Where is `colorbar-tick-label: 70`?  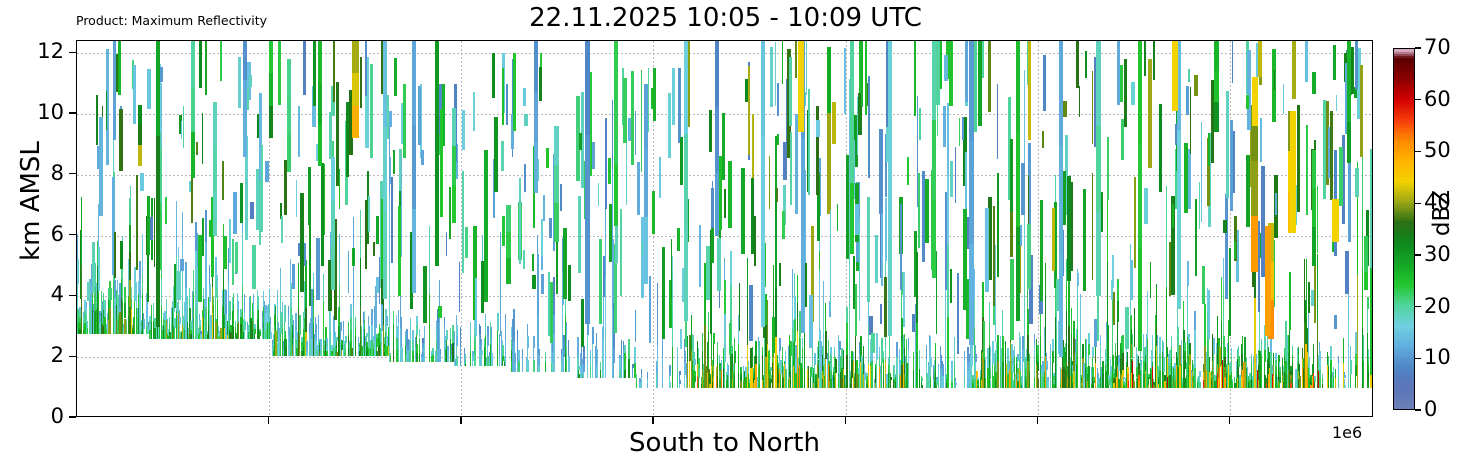 colorbar-tick-label: 70 is located at coordinates (1437, 47).